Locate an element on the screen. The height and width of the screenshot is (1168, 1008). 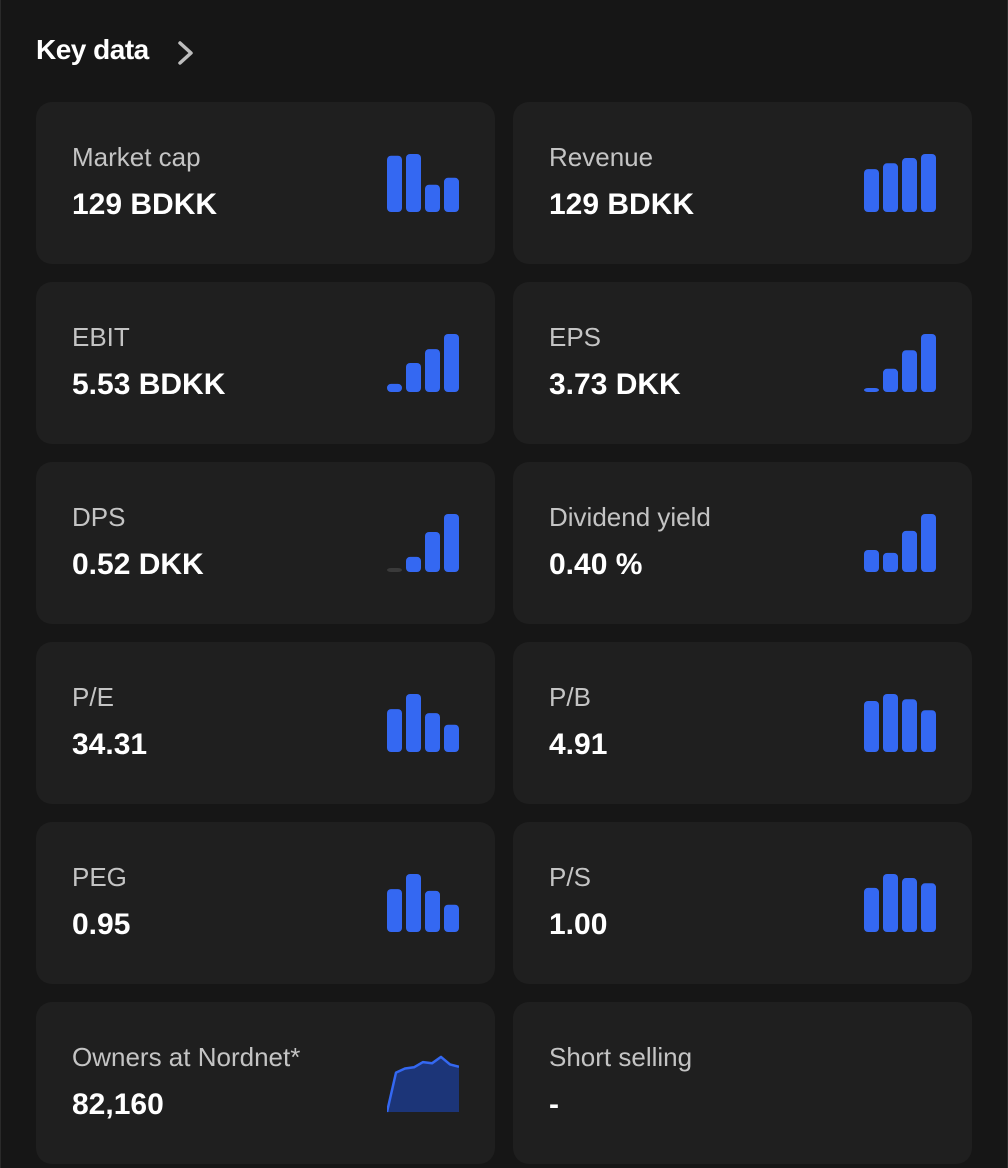
chevron-icon is located at coordinates (186, 53).